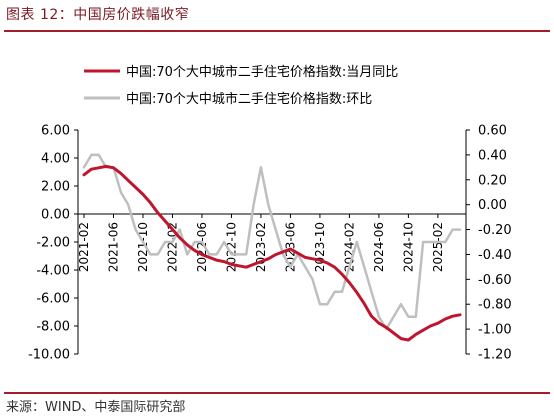 The image size is (554, 419). What do you see at coordinates (495, 255) in the screenshot?
I see `right-tick-label: -0.40` at bounding box center [495, 255].